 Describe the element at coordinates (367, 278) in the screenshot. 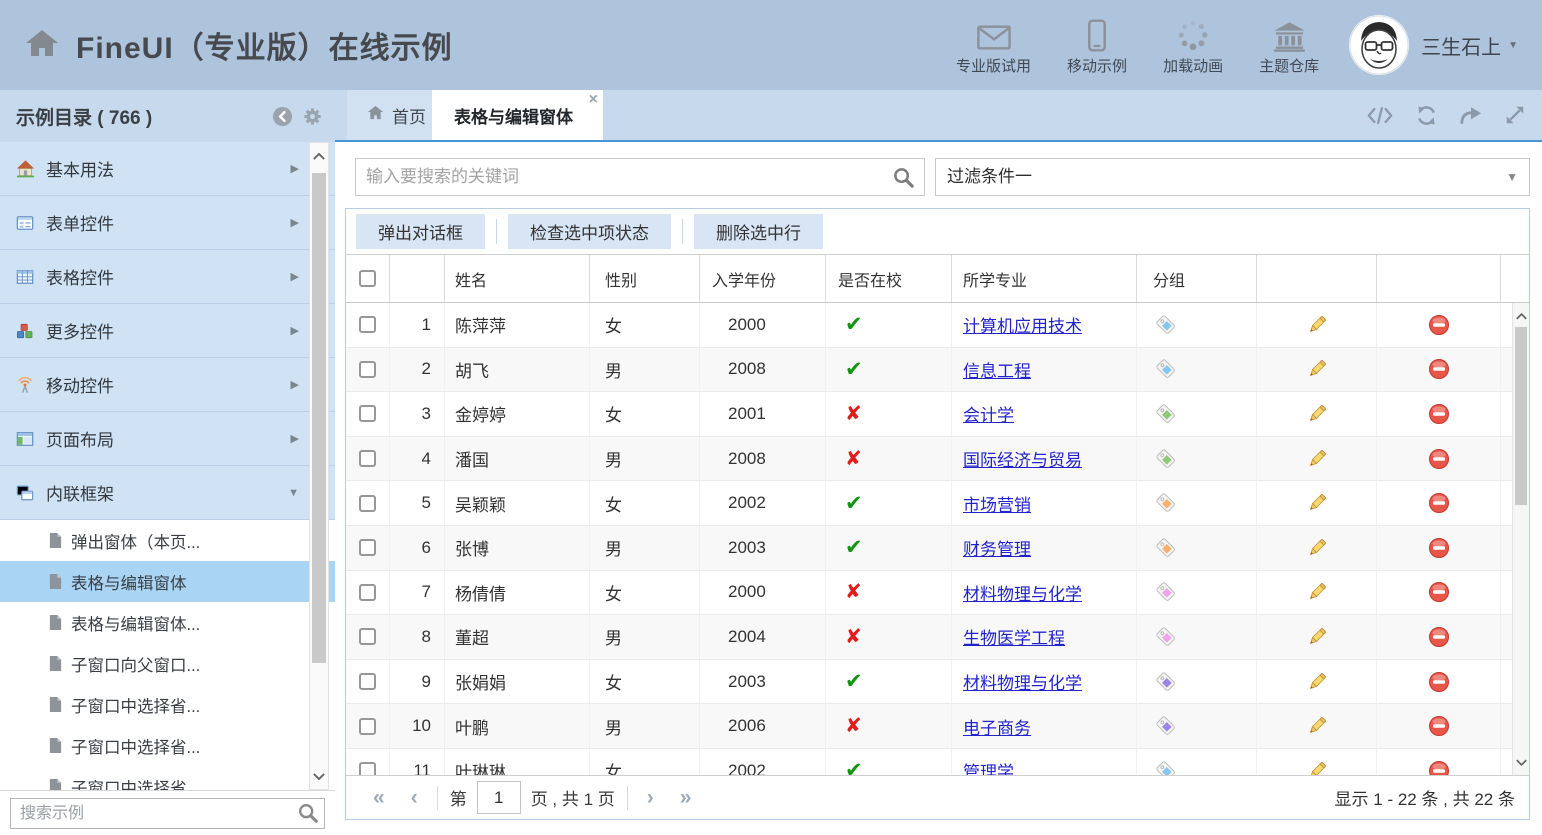

I see `select-all-checkbox` at that location.